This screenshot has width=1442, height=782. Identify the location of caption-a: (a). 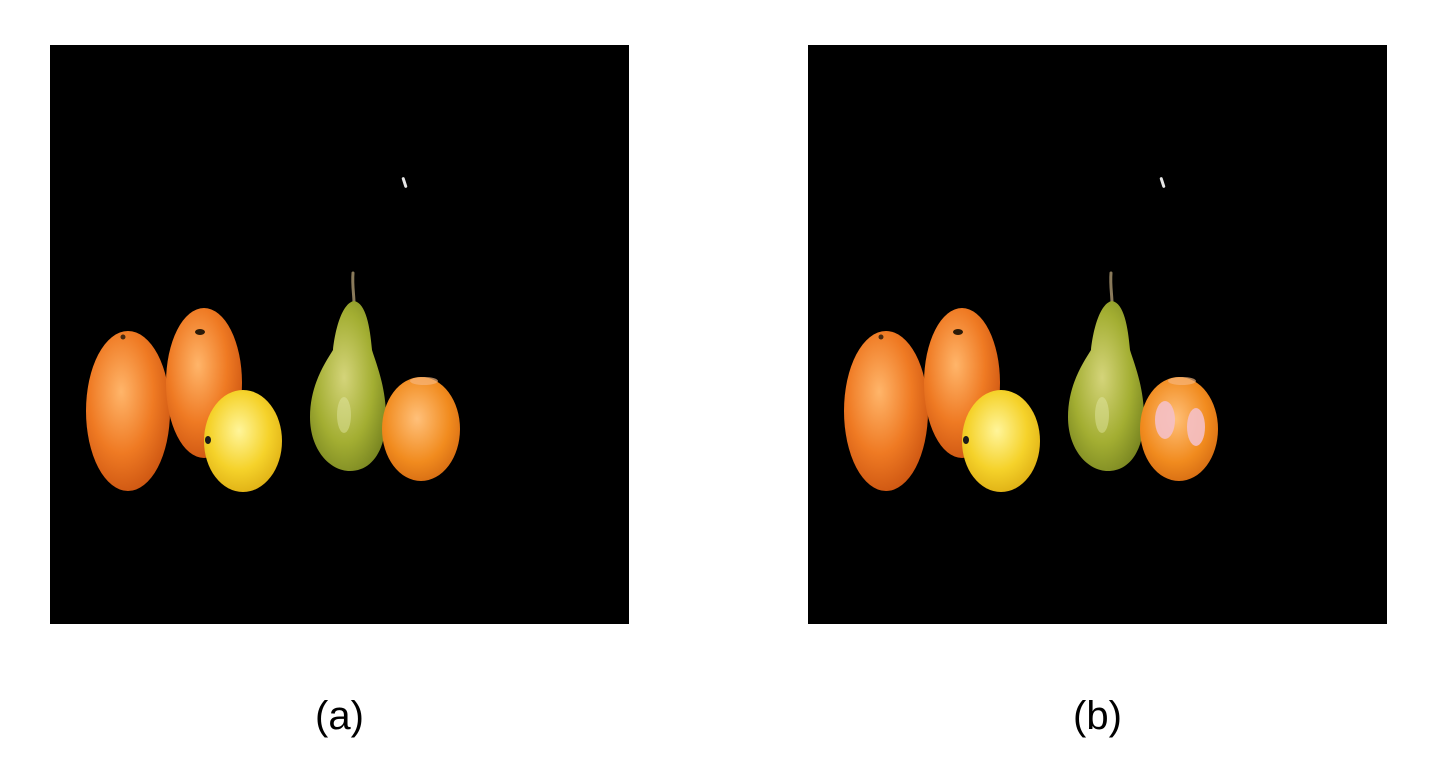
(339, 716).